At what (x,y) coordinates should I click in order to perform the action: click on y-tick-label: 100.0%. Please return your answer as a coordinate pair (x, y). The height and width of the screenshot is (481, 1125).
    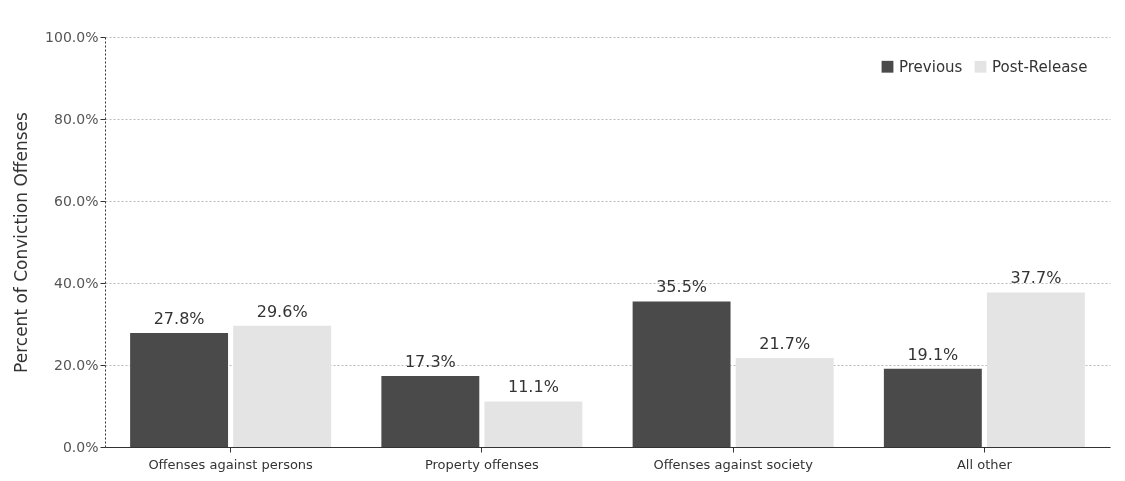
    Looking at the image, I should click on (72, 36).